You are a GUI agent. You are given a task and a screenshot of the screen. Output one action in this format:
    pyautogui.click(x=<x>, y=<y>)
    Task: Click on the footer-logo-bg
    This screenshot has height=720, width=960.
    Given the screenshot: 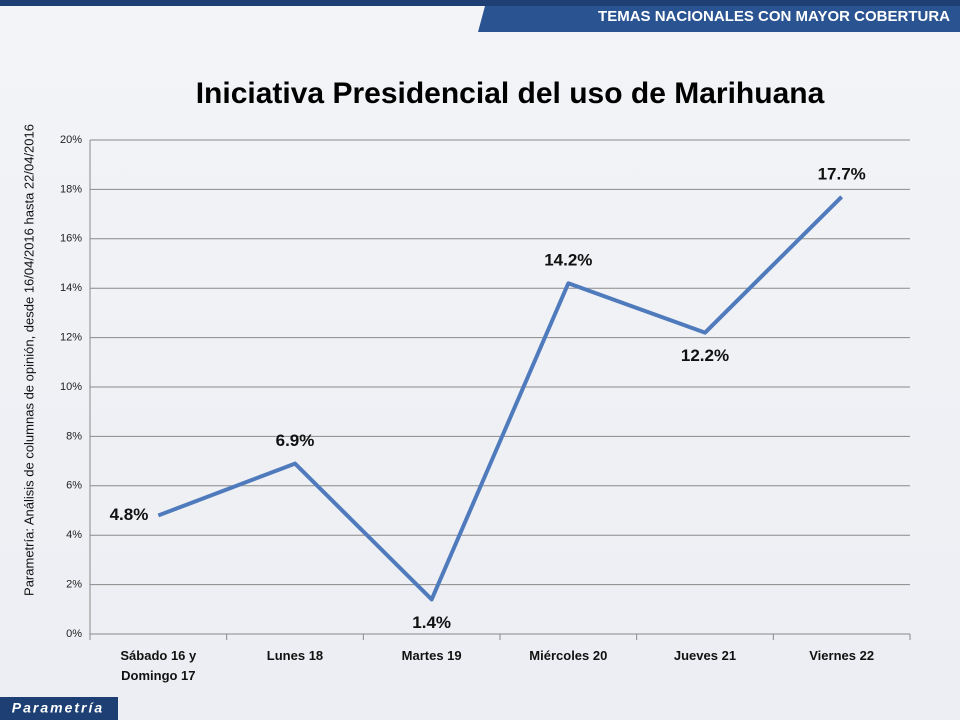 What is the action you would take?
    pyautogui.click(x=59, y=708)
    